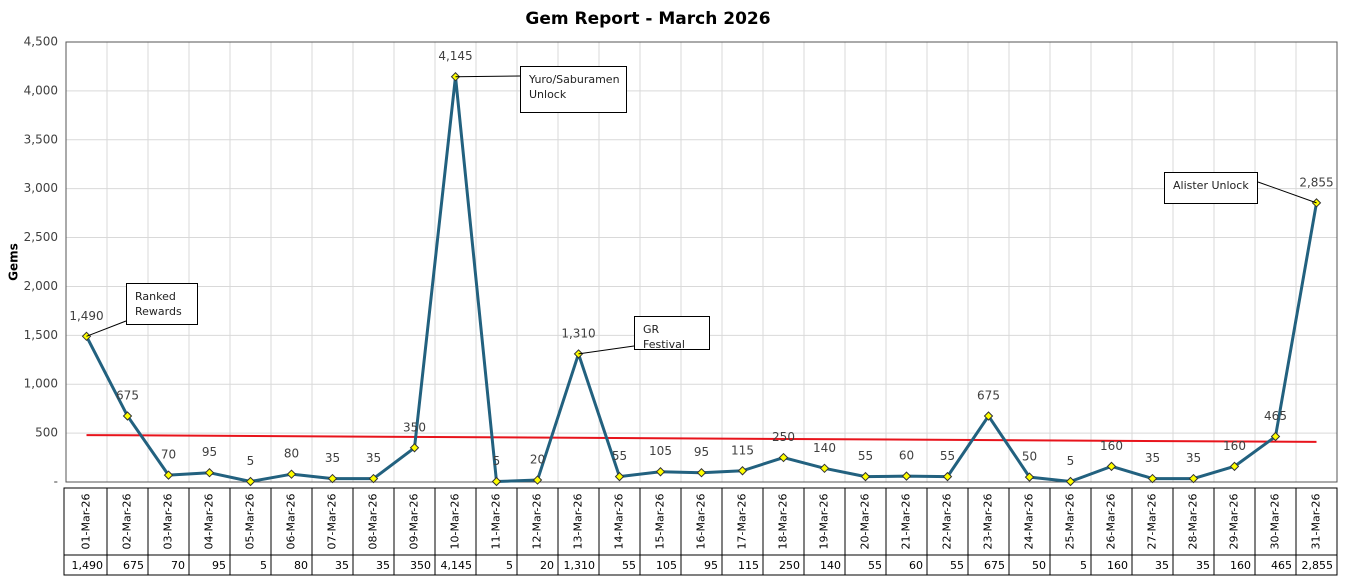 This screenshot has height=583, width=1346. What do you see at coordinates (647, 19) in the screenshot?
I see `chart-title: Gem Report - March 2026` at bounding box center [647, 19].